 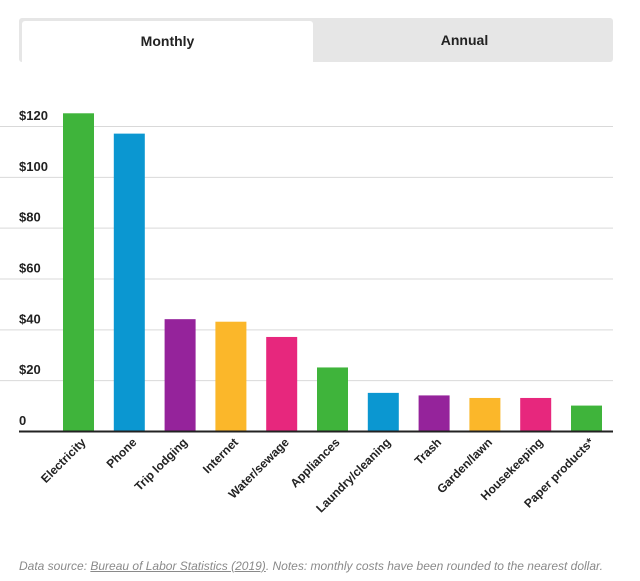 I want to click on footnote-prefix: Data source:, so click(x=55, y=566).